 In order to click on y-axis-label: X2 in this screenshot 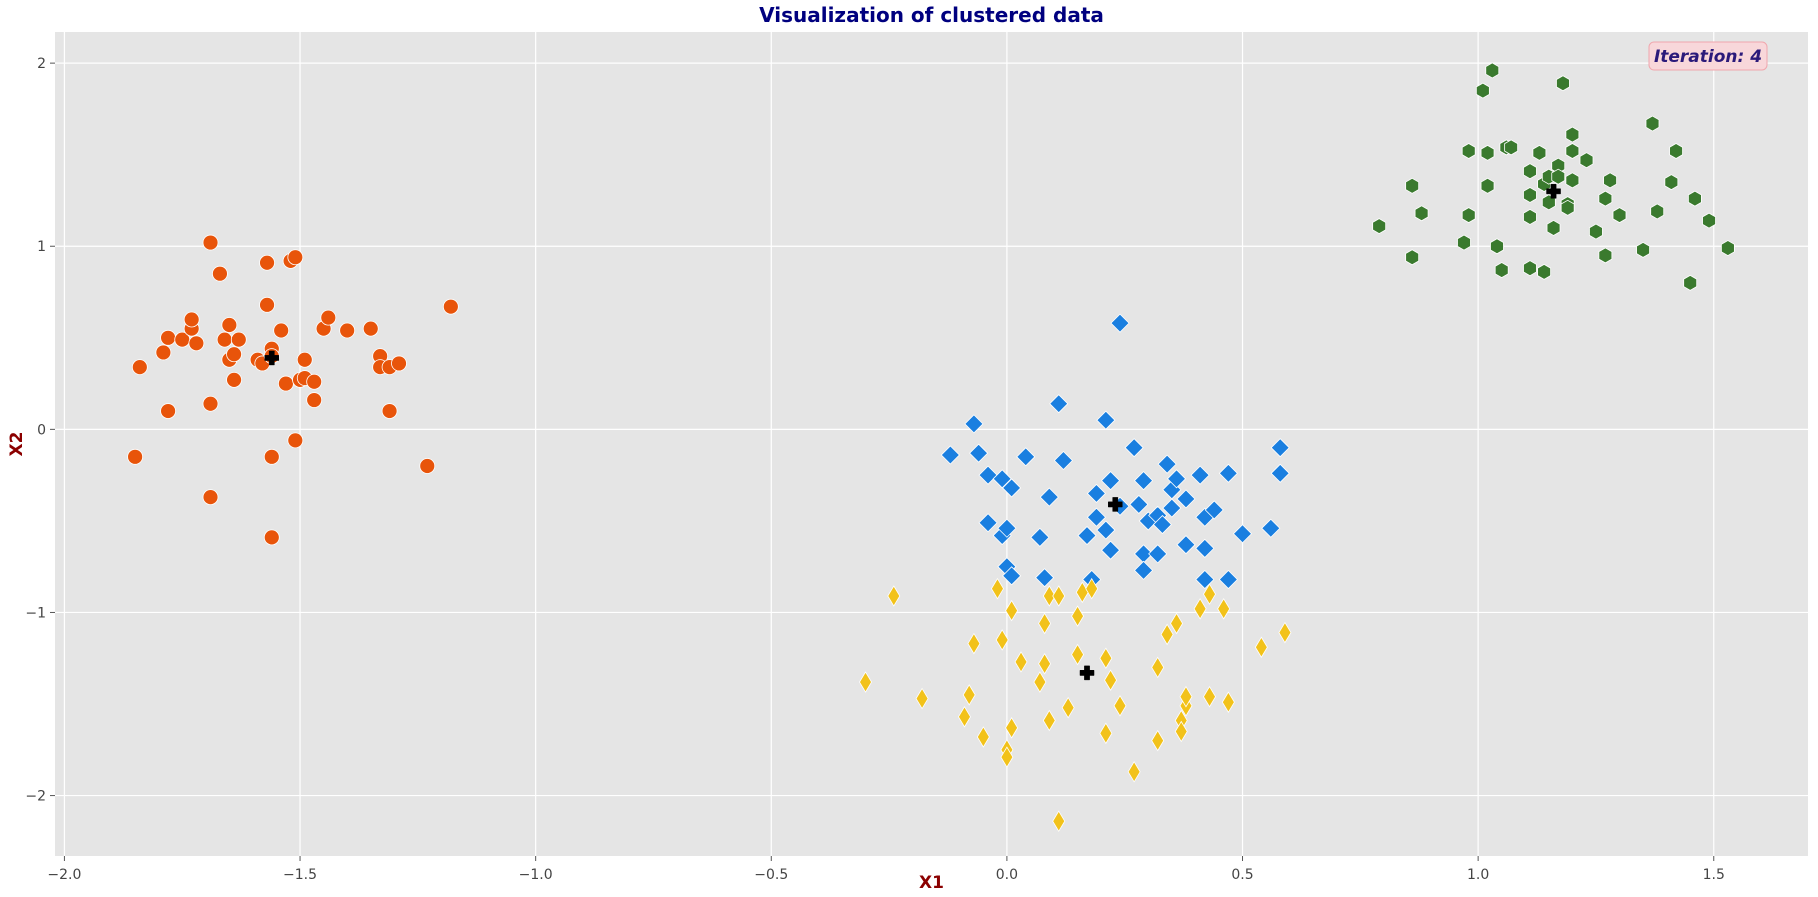, I will do `click(17, 444)`.